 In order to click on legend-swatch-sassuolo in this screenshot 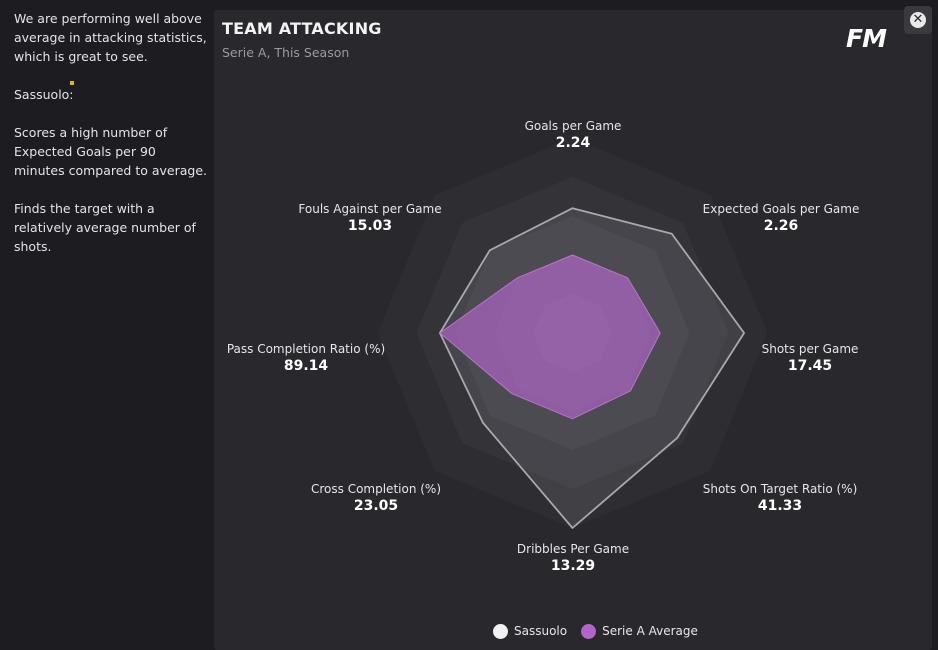, I will do `click(500, 631)`.